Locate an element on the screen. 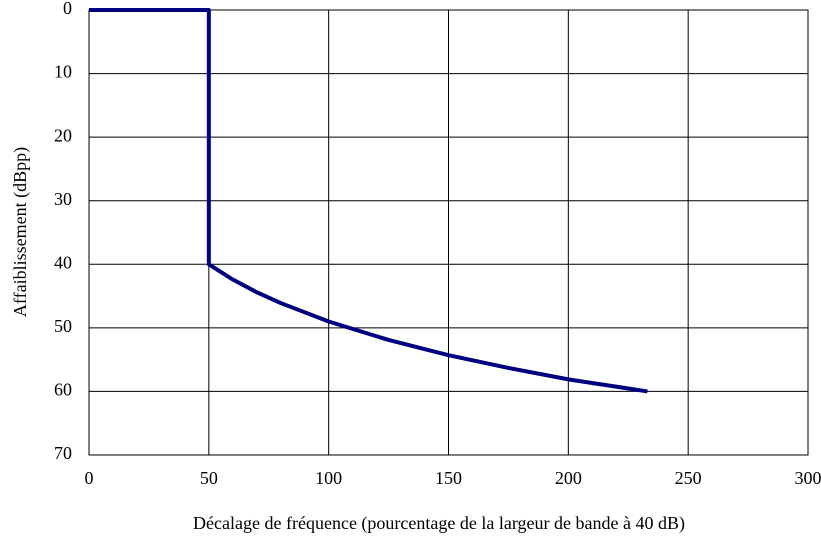 This screenshot has width=821, height=544. x-tick-label: 0 is located at coordinates (89, 478).